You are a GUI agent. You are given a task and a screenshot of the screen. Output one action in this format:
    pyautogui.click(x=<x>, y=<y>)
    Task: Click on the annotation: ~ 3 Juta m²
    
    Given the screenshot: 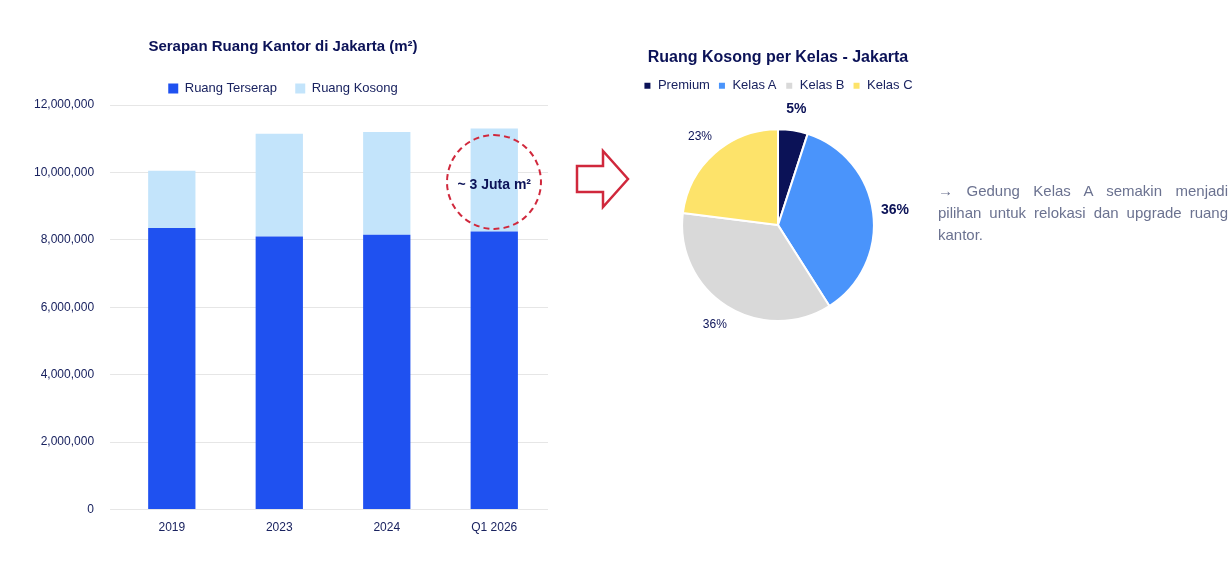 What is the action you would take?
    pyautogui.click(x=494, y=183)
    